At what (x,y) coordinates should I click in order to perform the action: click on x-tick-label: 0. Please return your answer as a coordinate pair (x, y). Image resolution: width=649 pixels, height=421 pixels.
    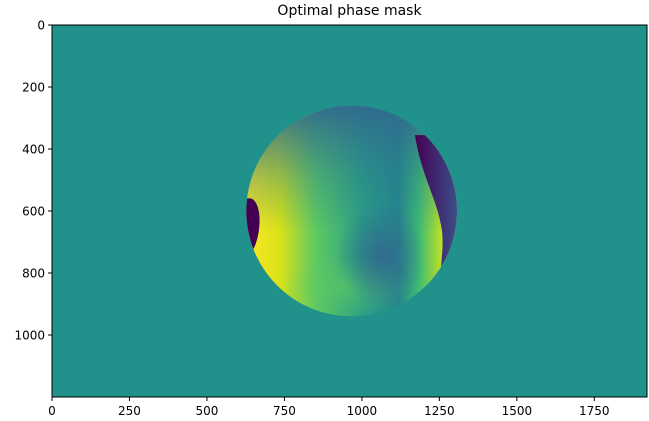
    Looking at the image, I should click on (52, 411).